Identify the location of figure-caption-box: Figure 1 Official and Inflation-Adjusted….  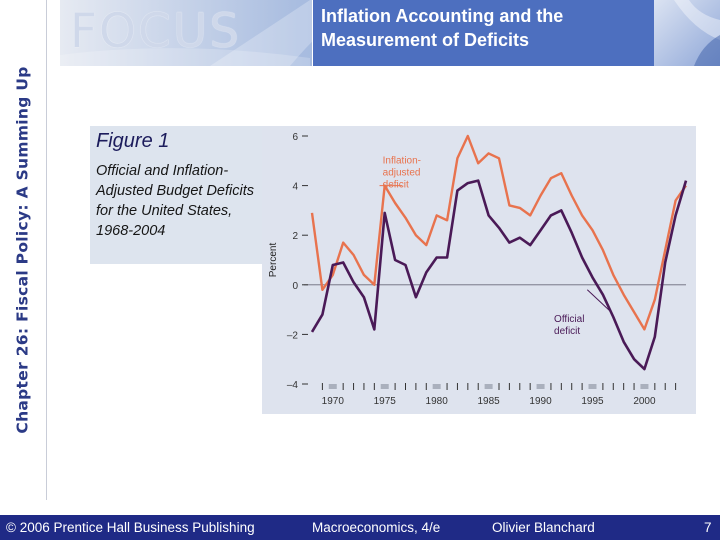
(179, 195).